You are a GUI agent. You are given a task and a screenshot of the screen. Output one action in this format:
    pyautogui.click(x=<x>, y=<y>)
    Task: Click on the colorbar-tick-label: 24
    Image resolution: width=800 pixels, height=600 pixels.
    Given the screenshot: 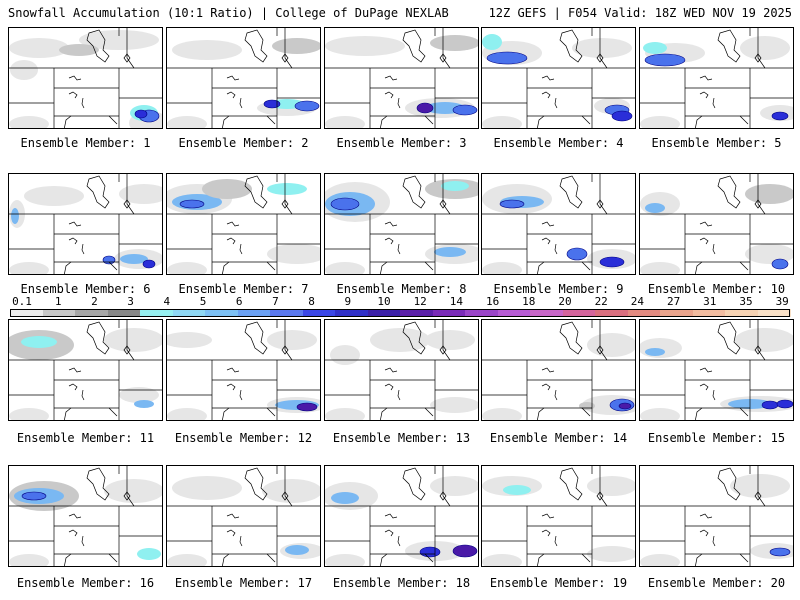 What is the action you would take?
    pyautogui.click(x=637, y=301)
    